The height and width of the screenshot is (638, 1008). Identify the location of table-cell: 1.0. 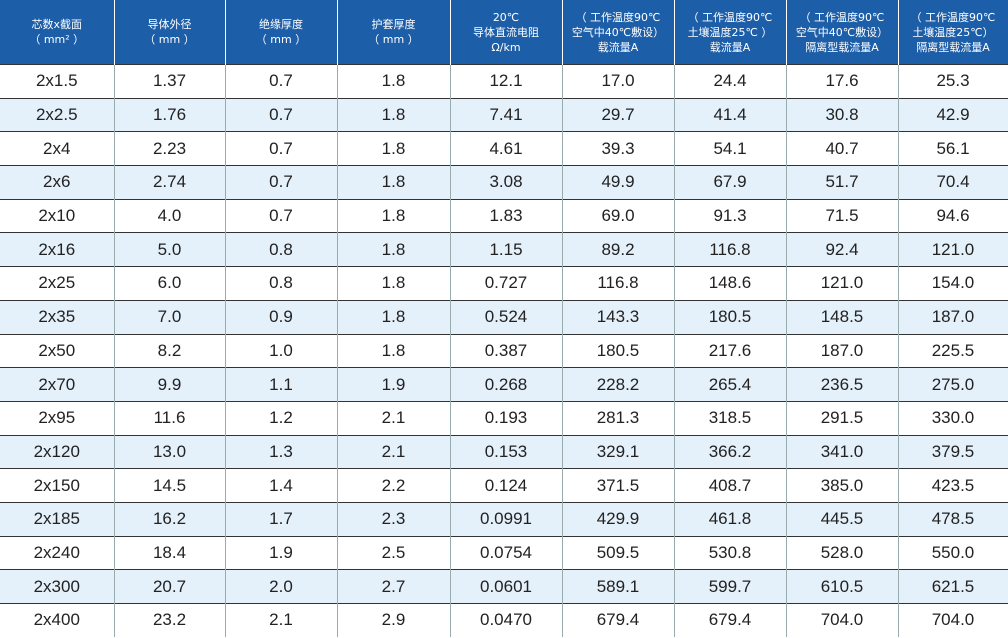
(281, 350).